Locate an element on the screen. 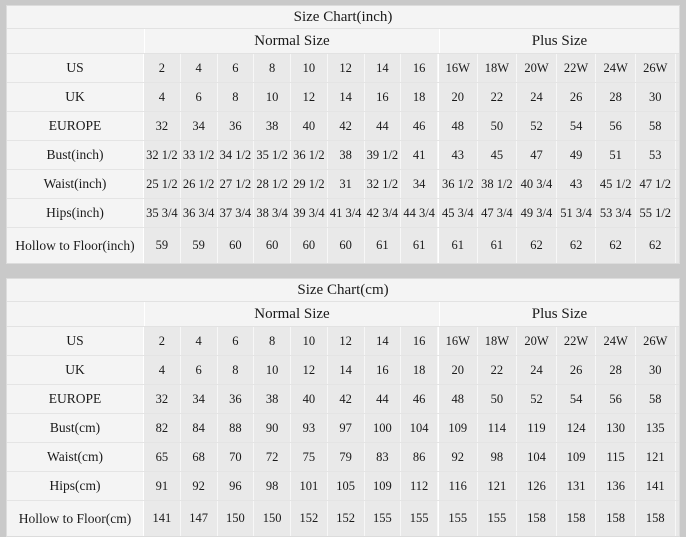 This screenshot has width=686, height=537. table-cell: 42 is located at coordinates (346, 399).